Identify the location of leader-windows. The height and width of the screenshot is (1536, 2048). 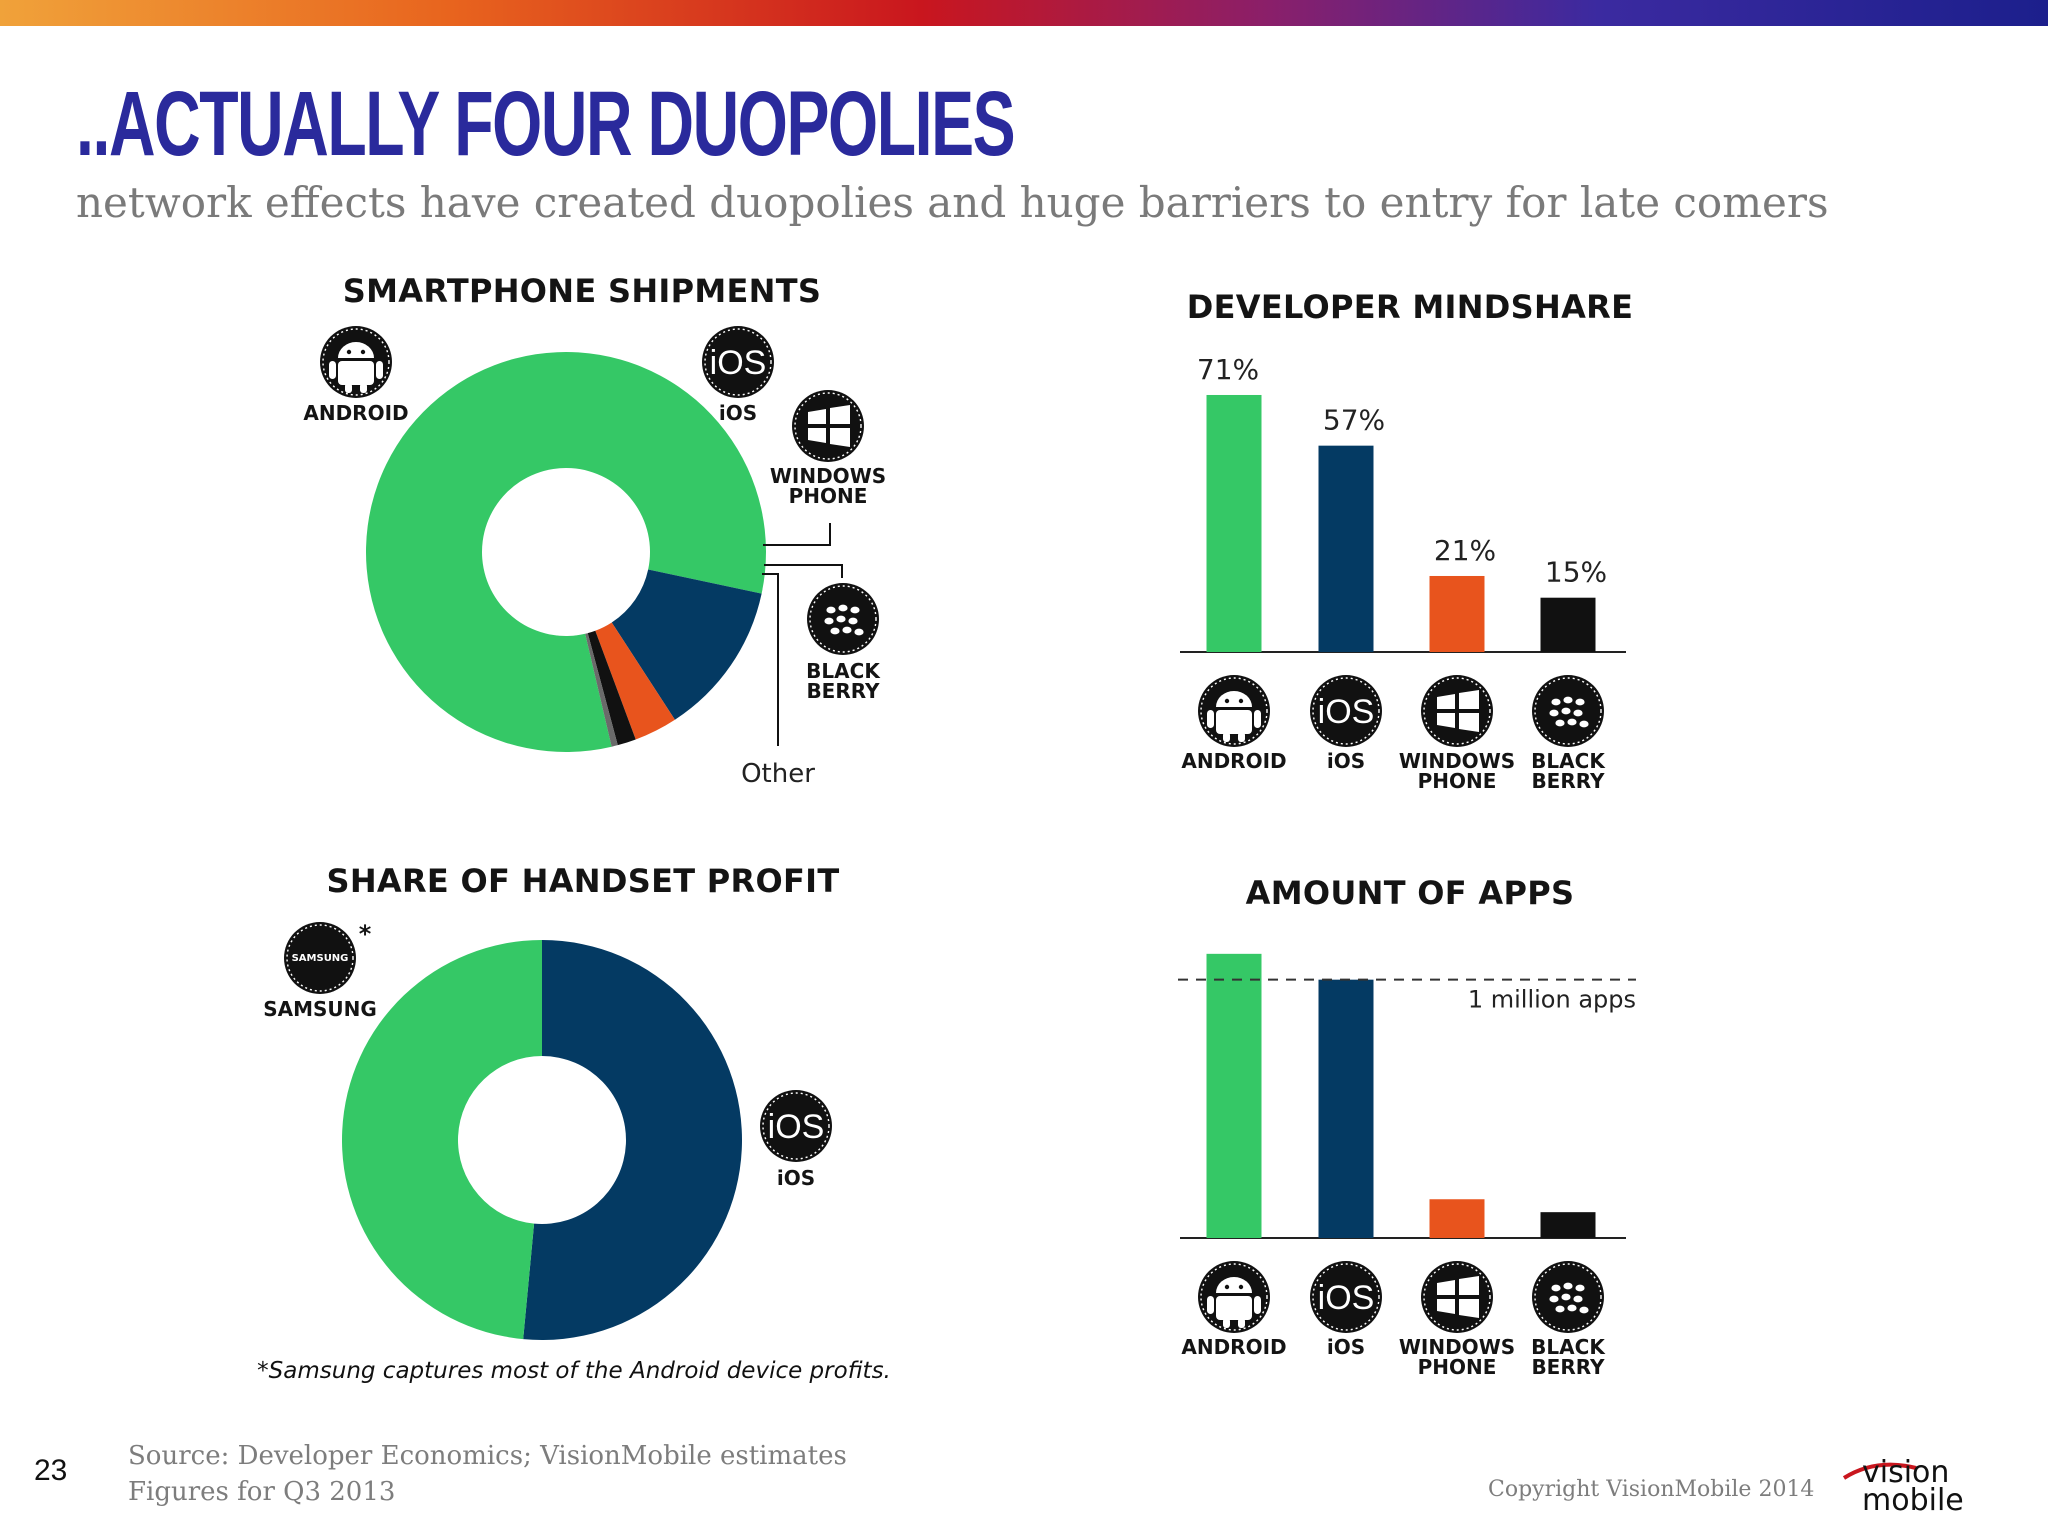
(797, 534).